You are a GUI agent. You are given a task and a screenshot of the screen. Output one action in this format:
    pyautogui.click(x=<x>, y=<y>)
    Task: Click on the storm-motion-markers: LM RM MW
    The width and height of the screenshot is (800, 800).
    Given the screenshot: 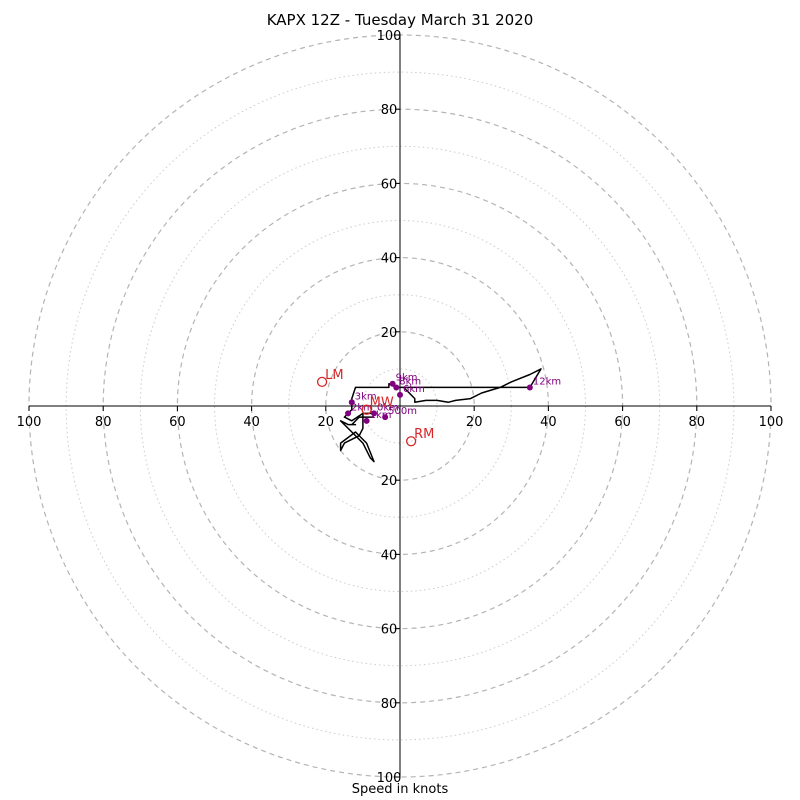 What is the action you would take?
    pyautogui.click(x=375, y=407)
    